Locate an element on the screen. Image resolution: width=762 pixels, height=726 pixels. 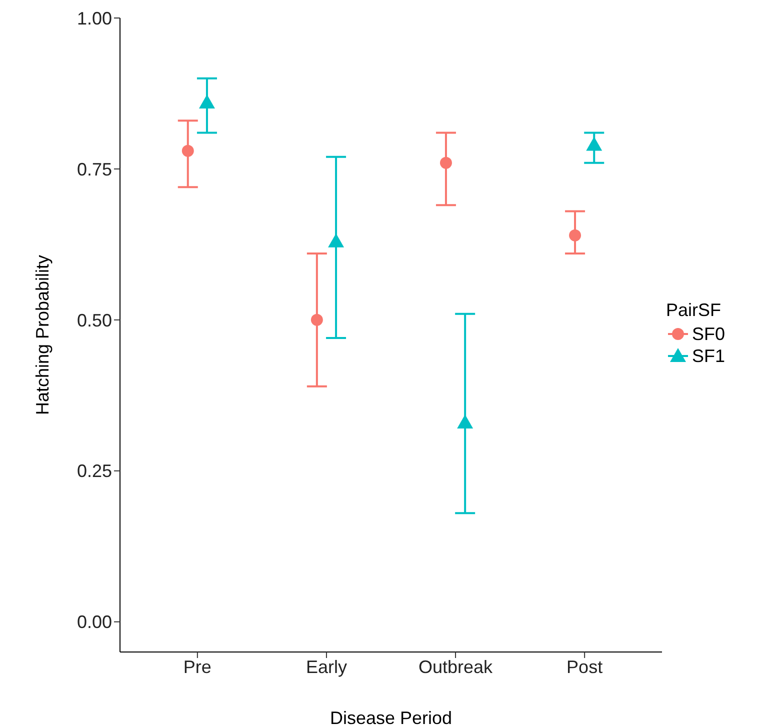
y-tick-label: 1.00 is located at coordinates (94, 18).